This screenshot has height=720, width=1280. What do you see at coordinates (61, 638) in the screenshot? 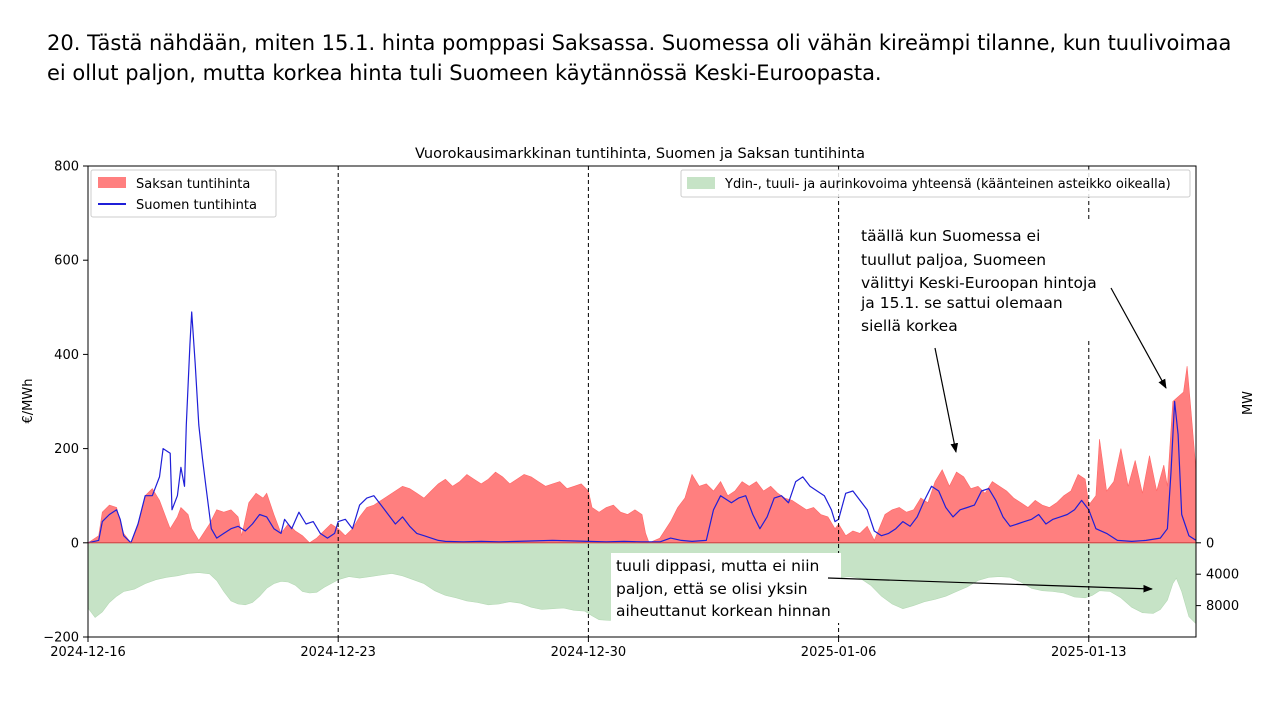
I see `y-tick-label: −200` at bounding box center [61, 638].